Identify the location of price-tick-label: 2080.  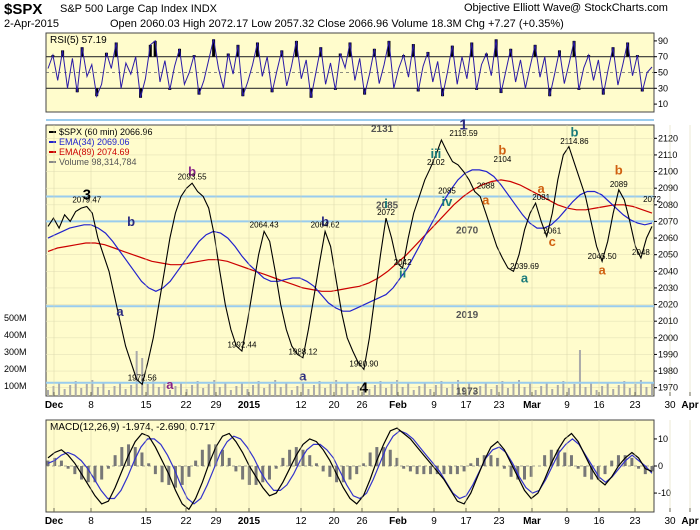
(668, 205).